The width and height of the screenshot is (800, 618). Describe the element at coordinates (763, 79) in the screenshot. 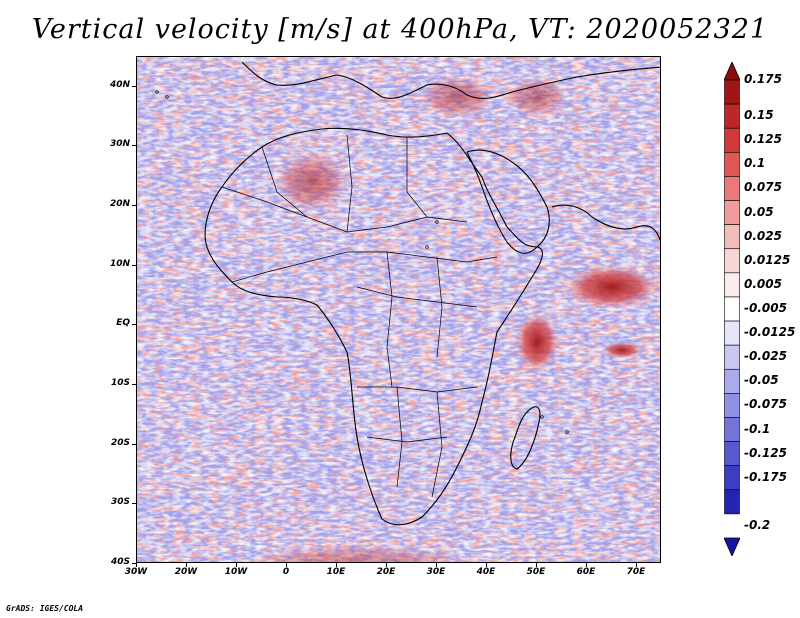

I see `colorbar-label: 0.175` at that location.